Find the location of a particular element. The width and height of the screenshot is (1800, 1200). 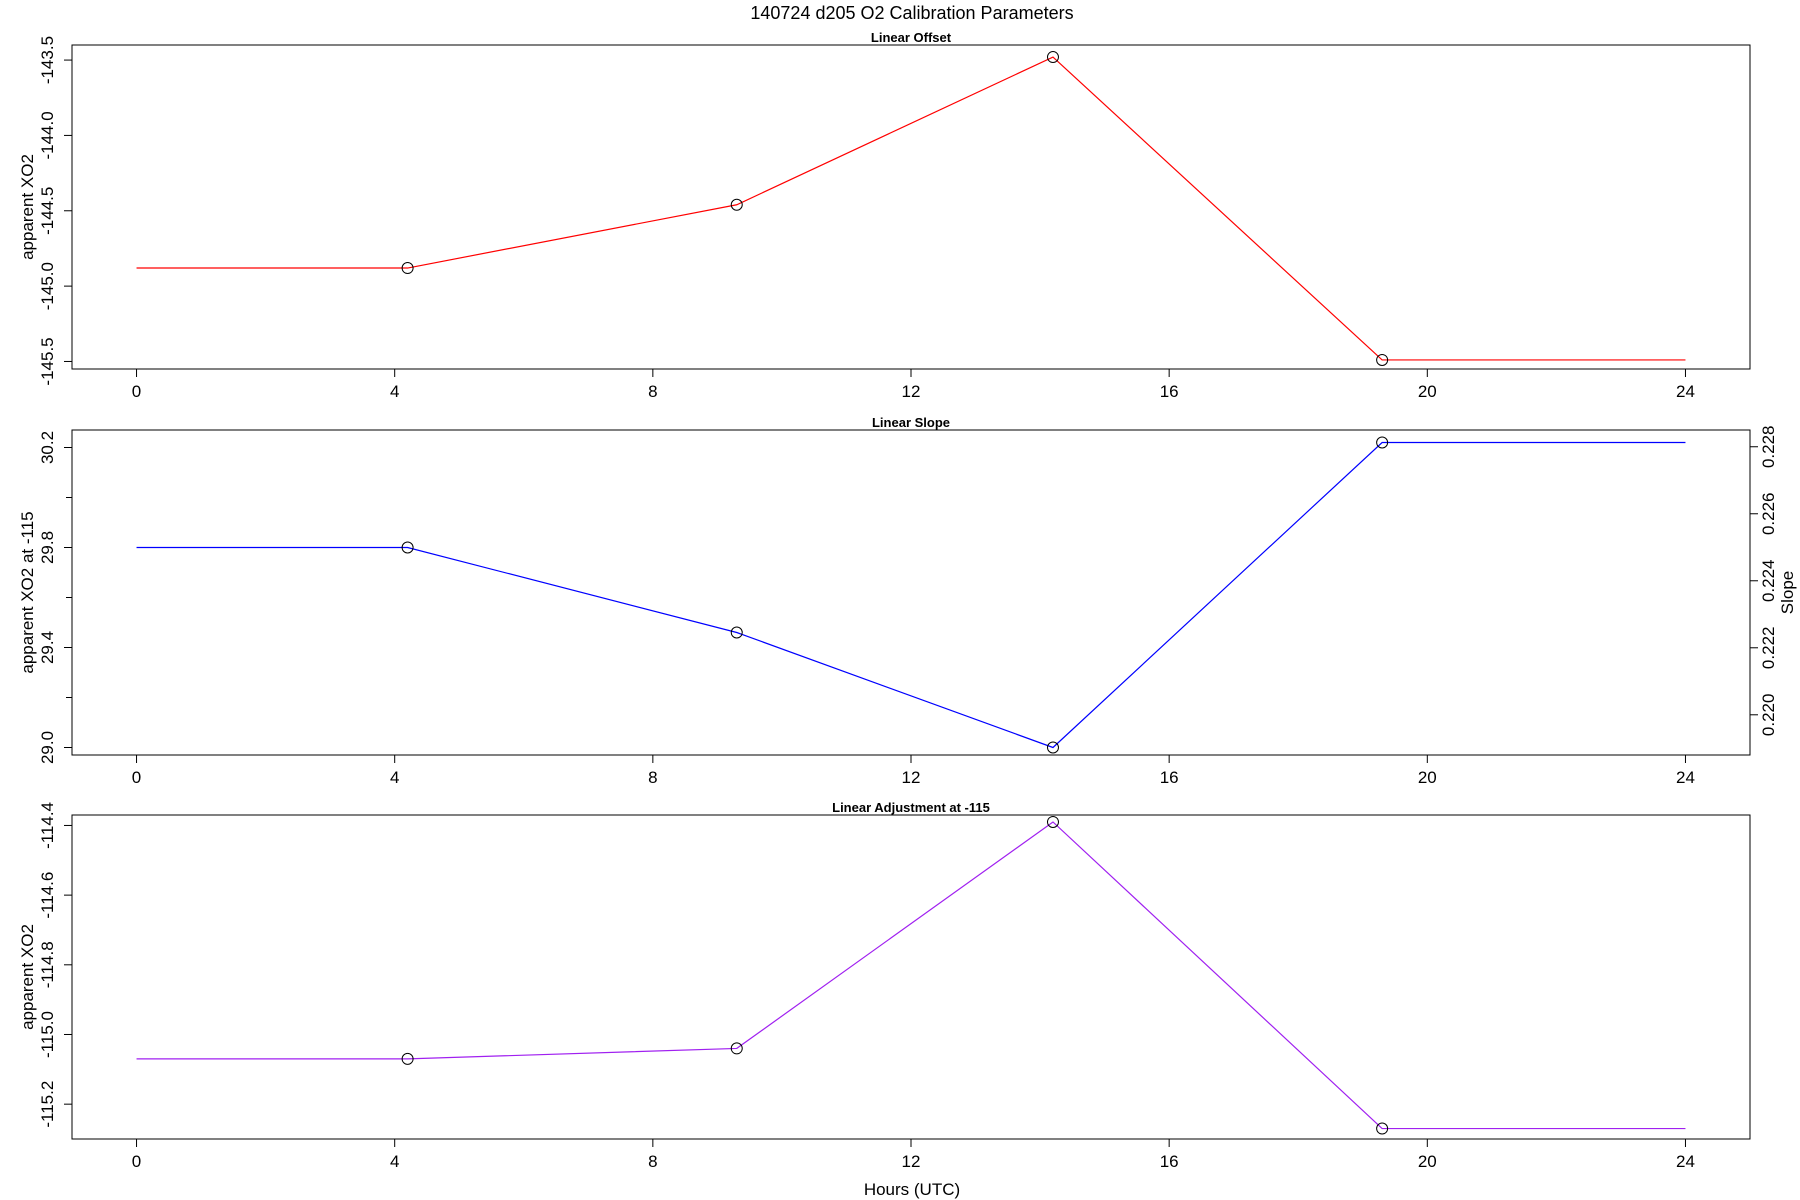

figure-x-axis-label: Hours (UTC) is located at coordinates (912, 1189).